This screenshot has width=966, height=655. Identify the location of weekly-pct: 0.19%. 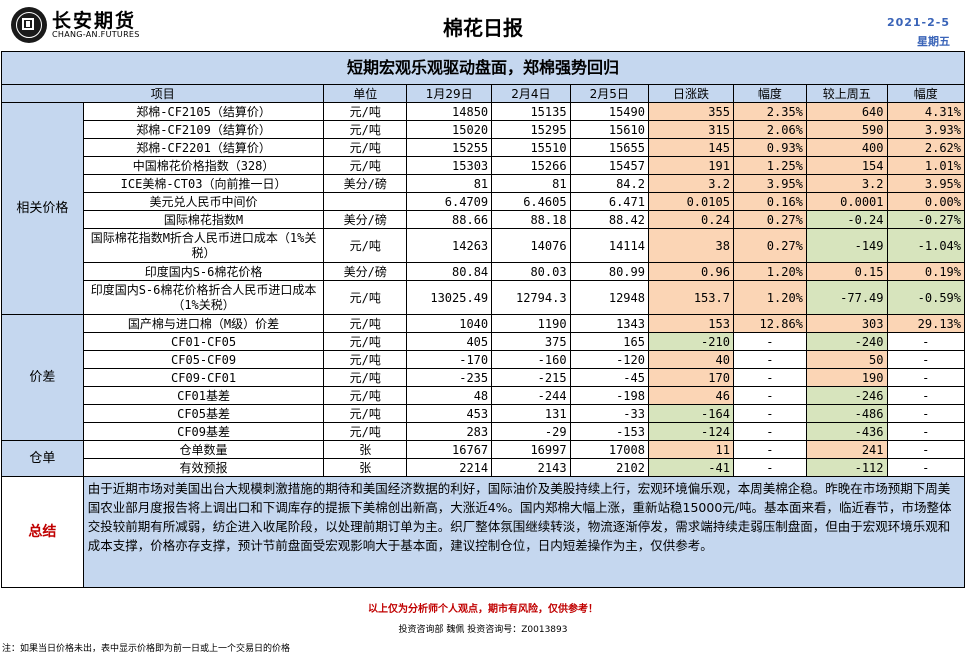
(925, 271).